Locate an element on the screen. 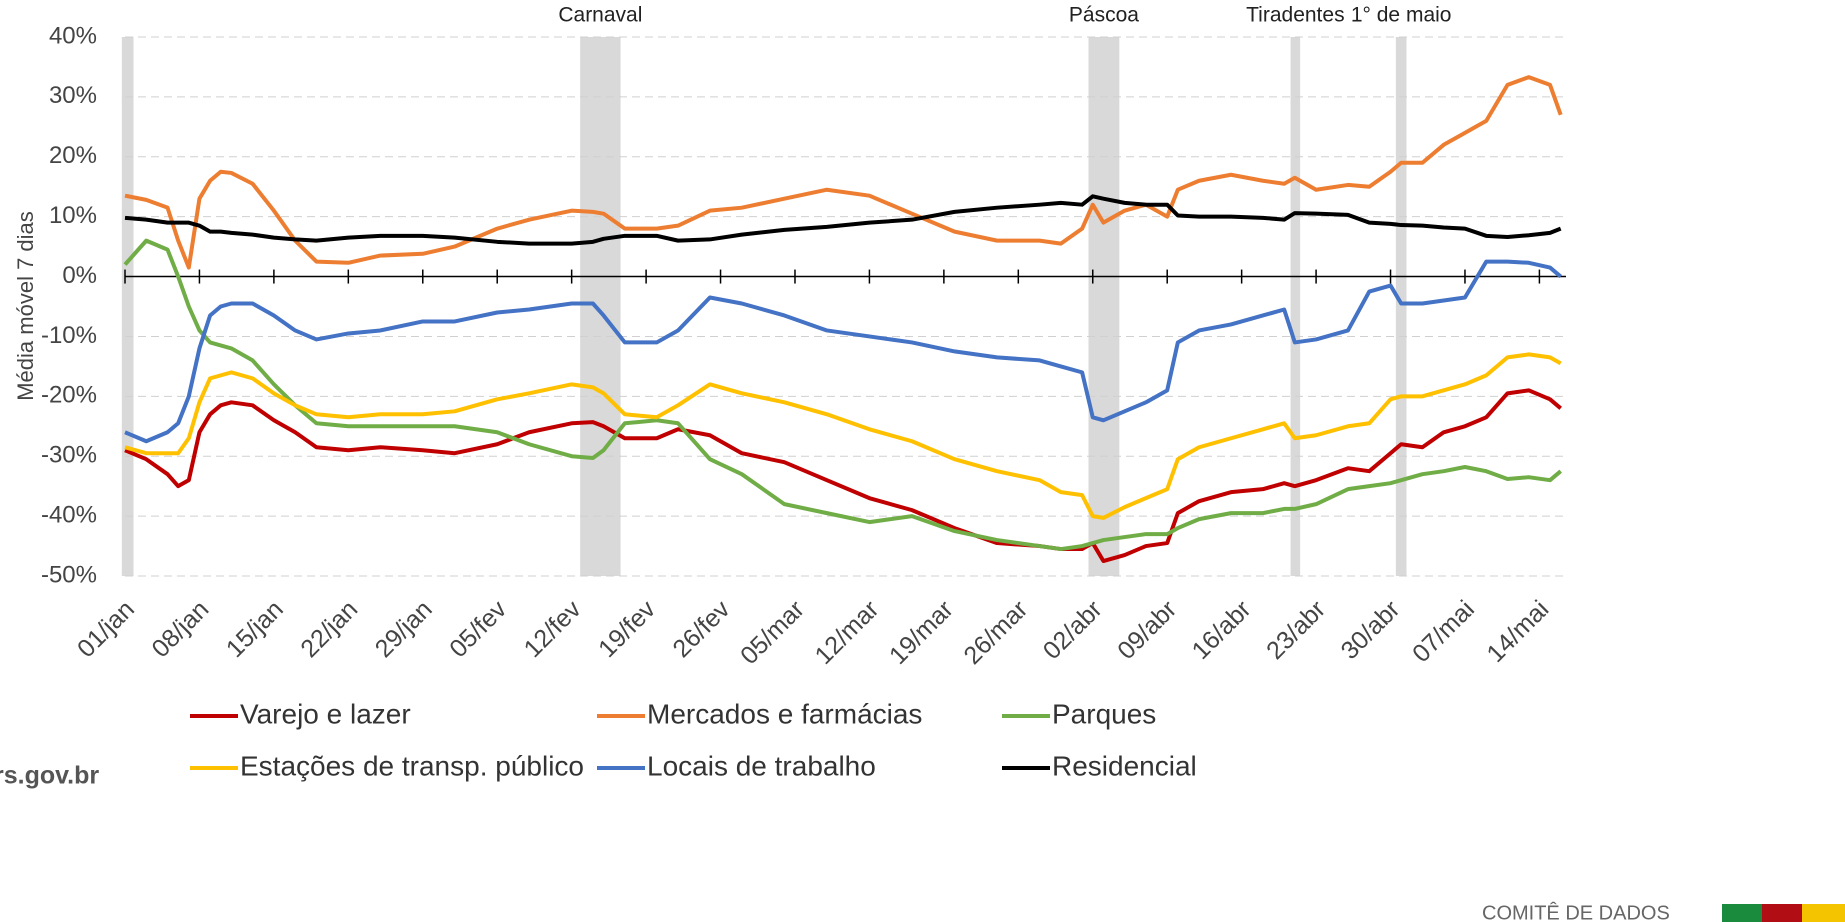 The image size is (1845, 922). legend-label: Varejo e lazer is located at coordinates (325, 713).